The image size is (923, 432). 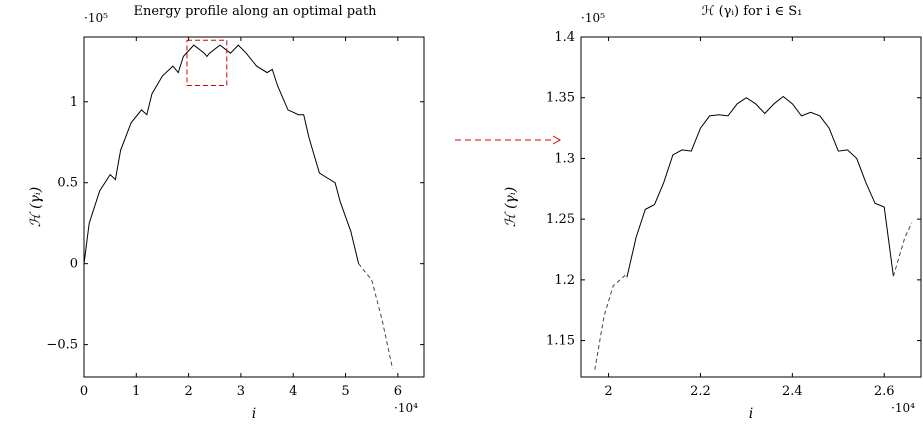 I want to click on left-x-tick-label: 5, so click(x=345, y=391).